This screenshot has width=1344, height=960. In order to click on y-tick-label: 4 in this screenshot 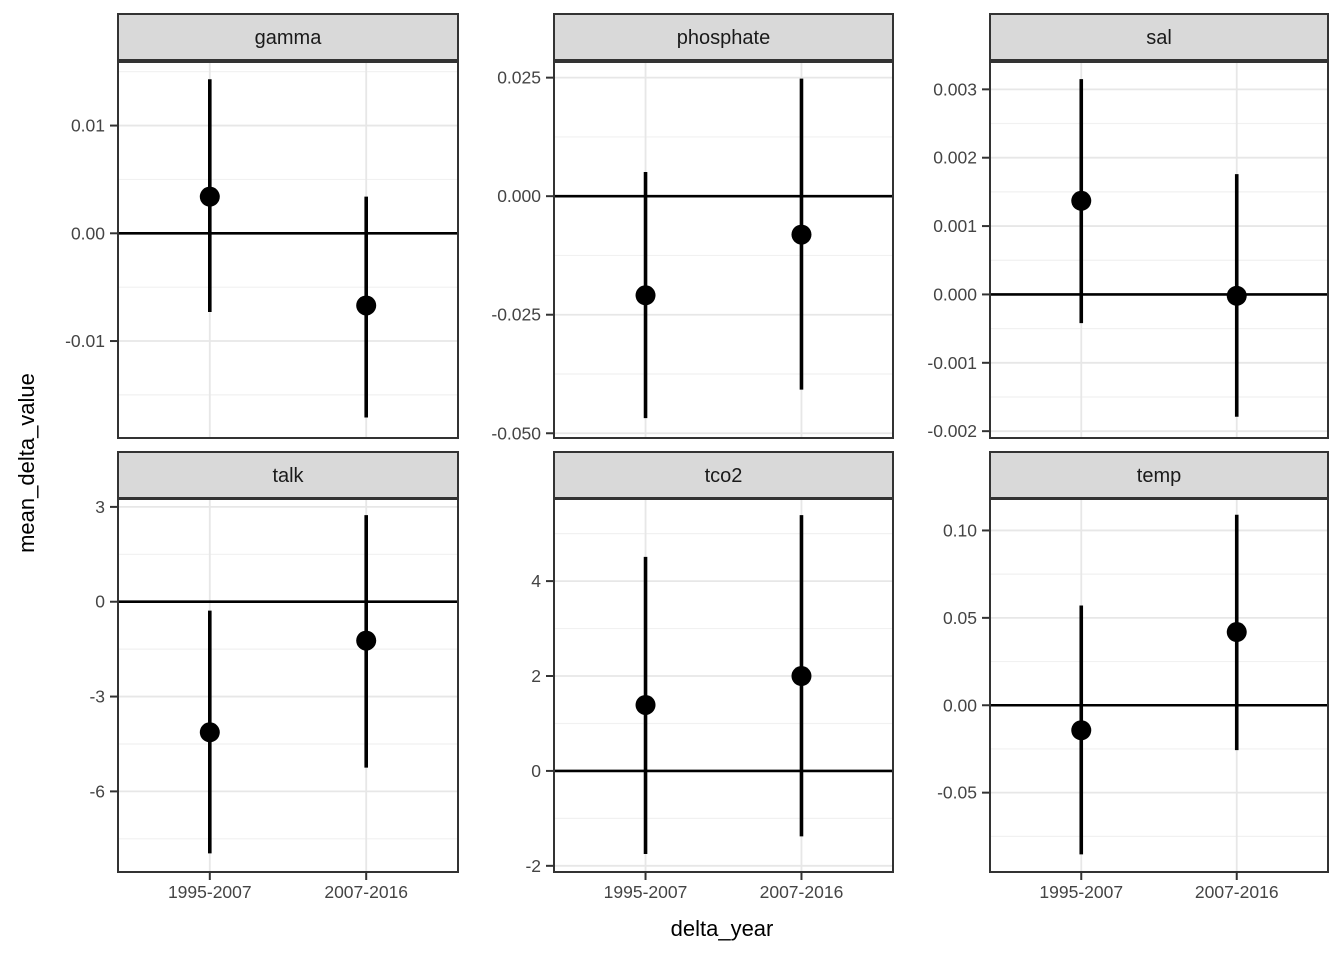, I will do `click(536, 581)`.